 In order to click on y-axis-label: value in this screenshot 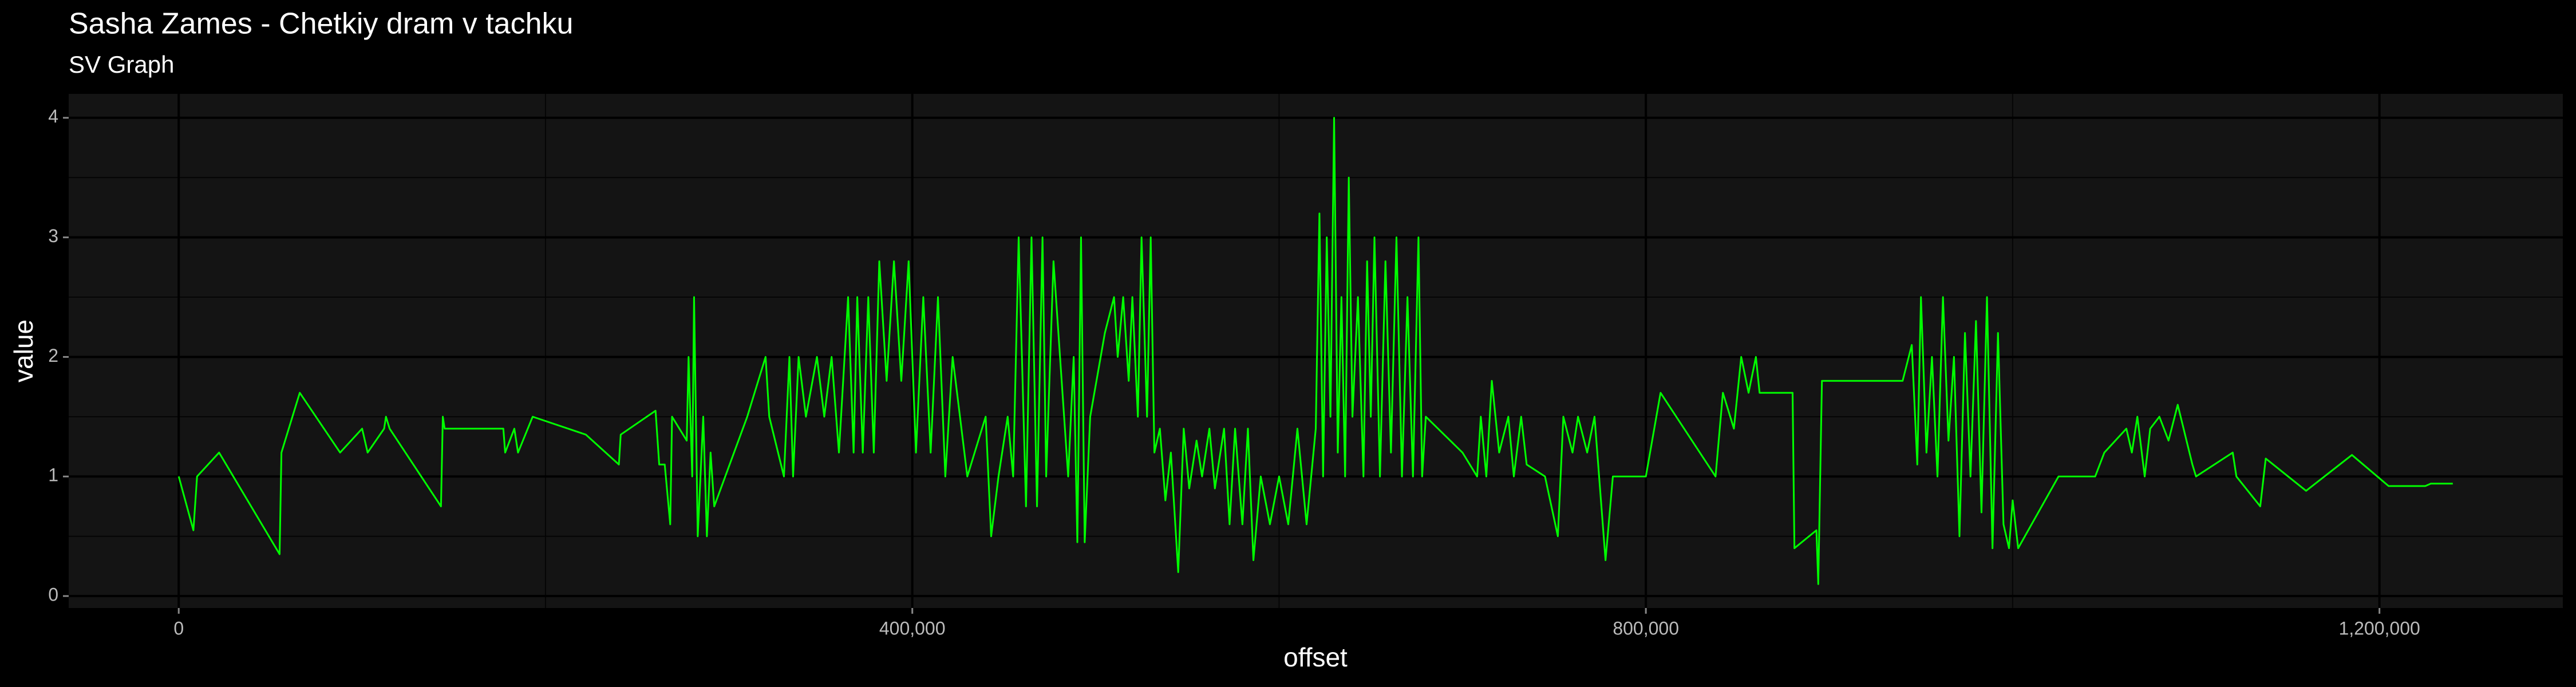, I will do `click(23, 350)`.